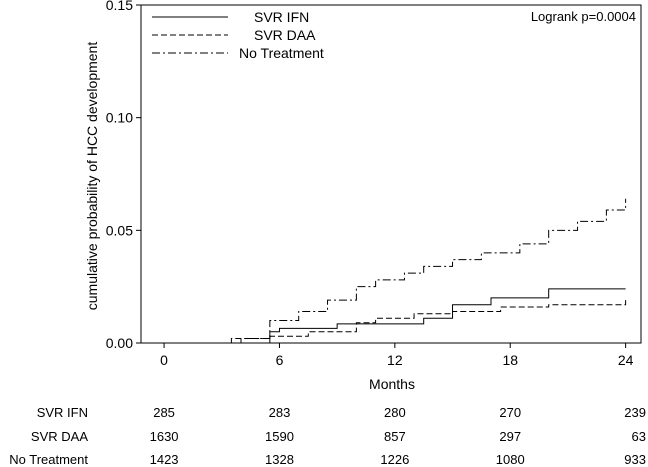  I want to click on y-tick-label: 0.00, so click(119, 343).